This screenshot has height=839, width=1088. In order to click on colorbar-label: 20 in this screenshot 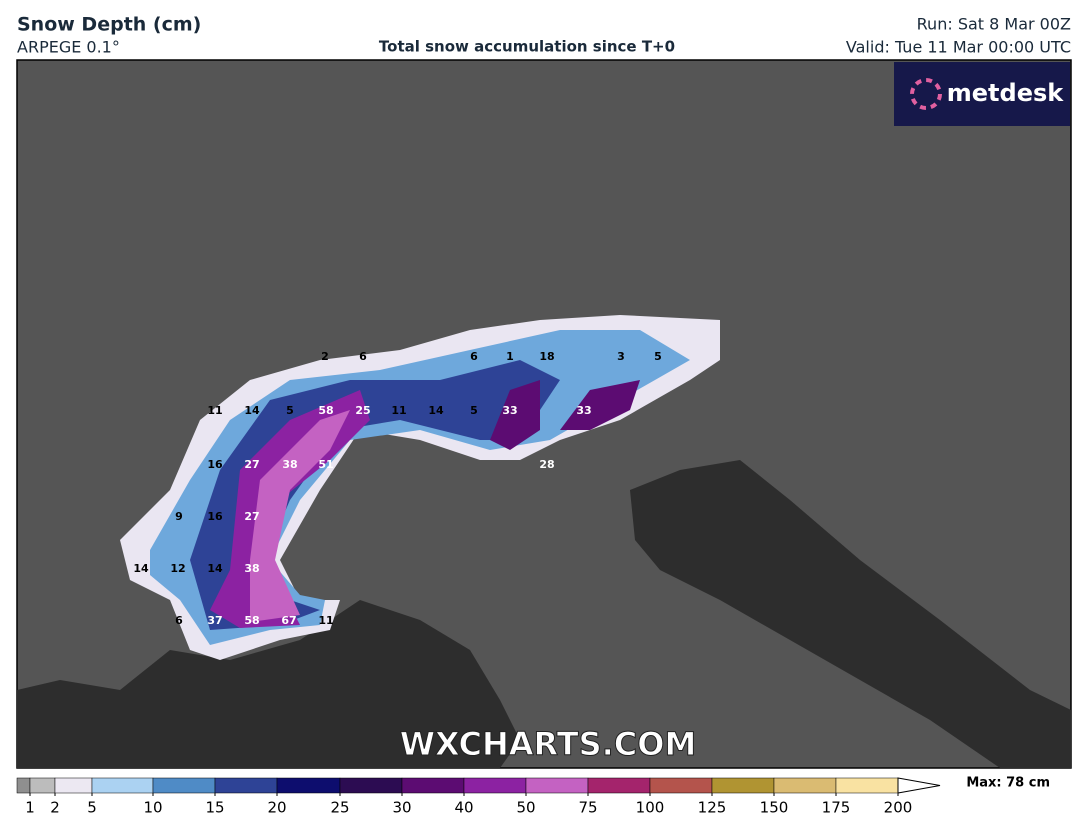, I will do `click(276, 808)`.